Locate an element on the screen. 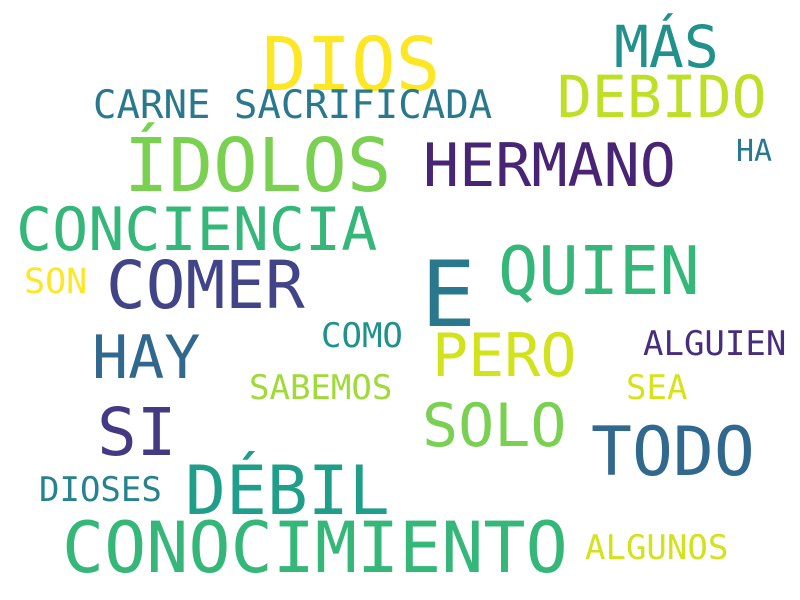 This screenshot has height=600, width=800. word-hermano: HERMANO is located at coordinates (549, 166).